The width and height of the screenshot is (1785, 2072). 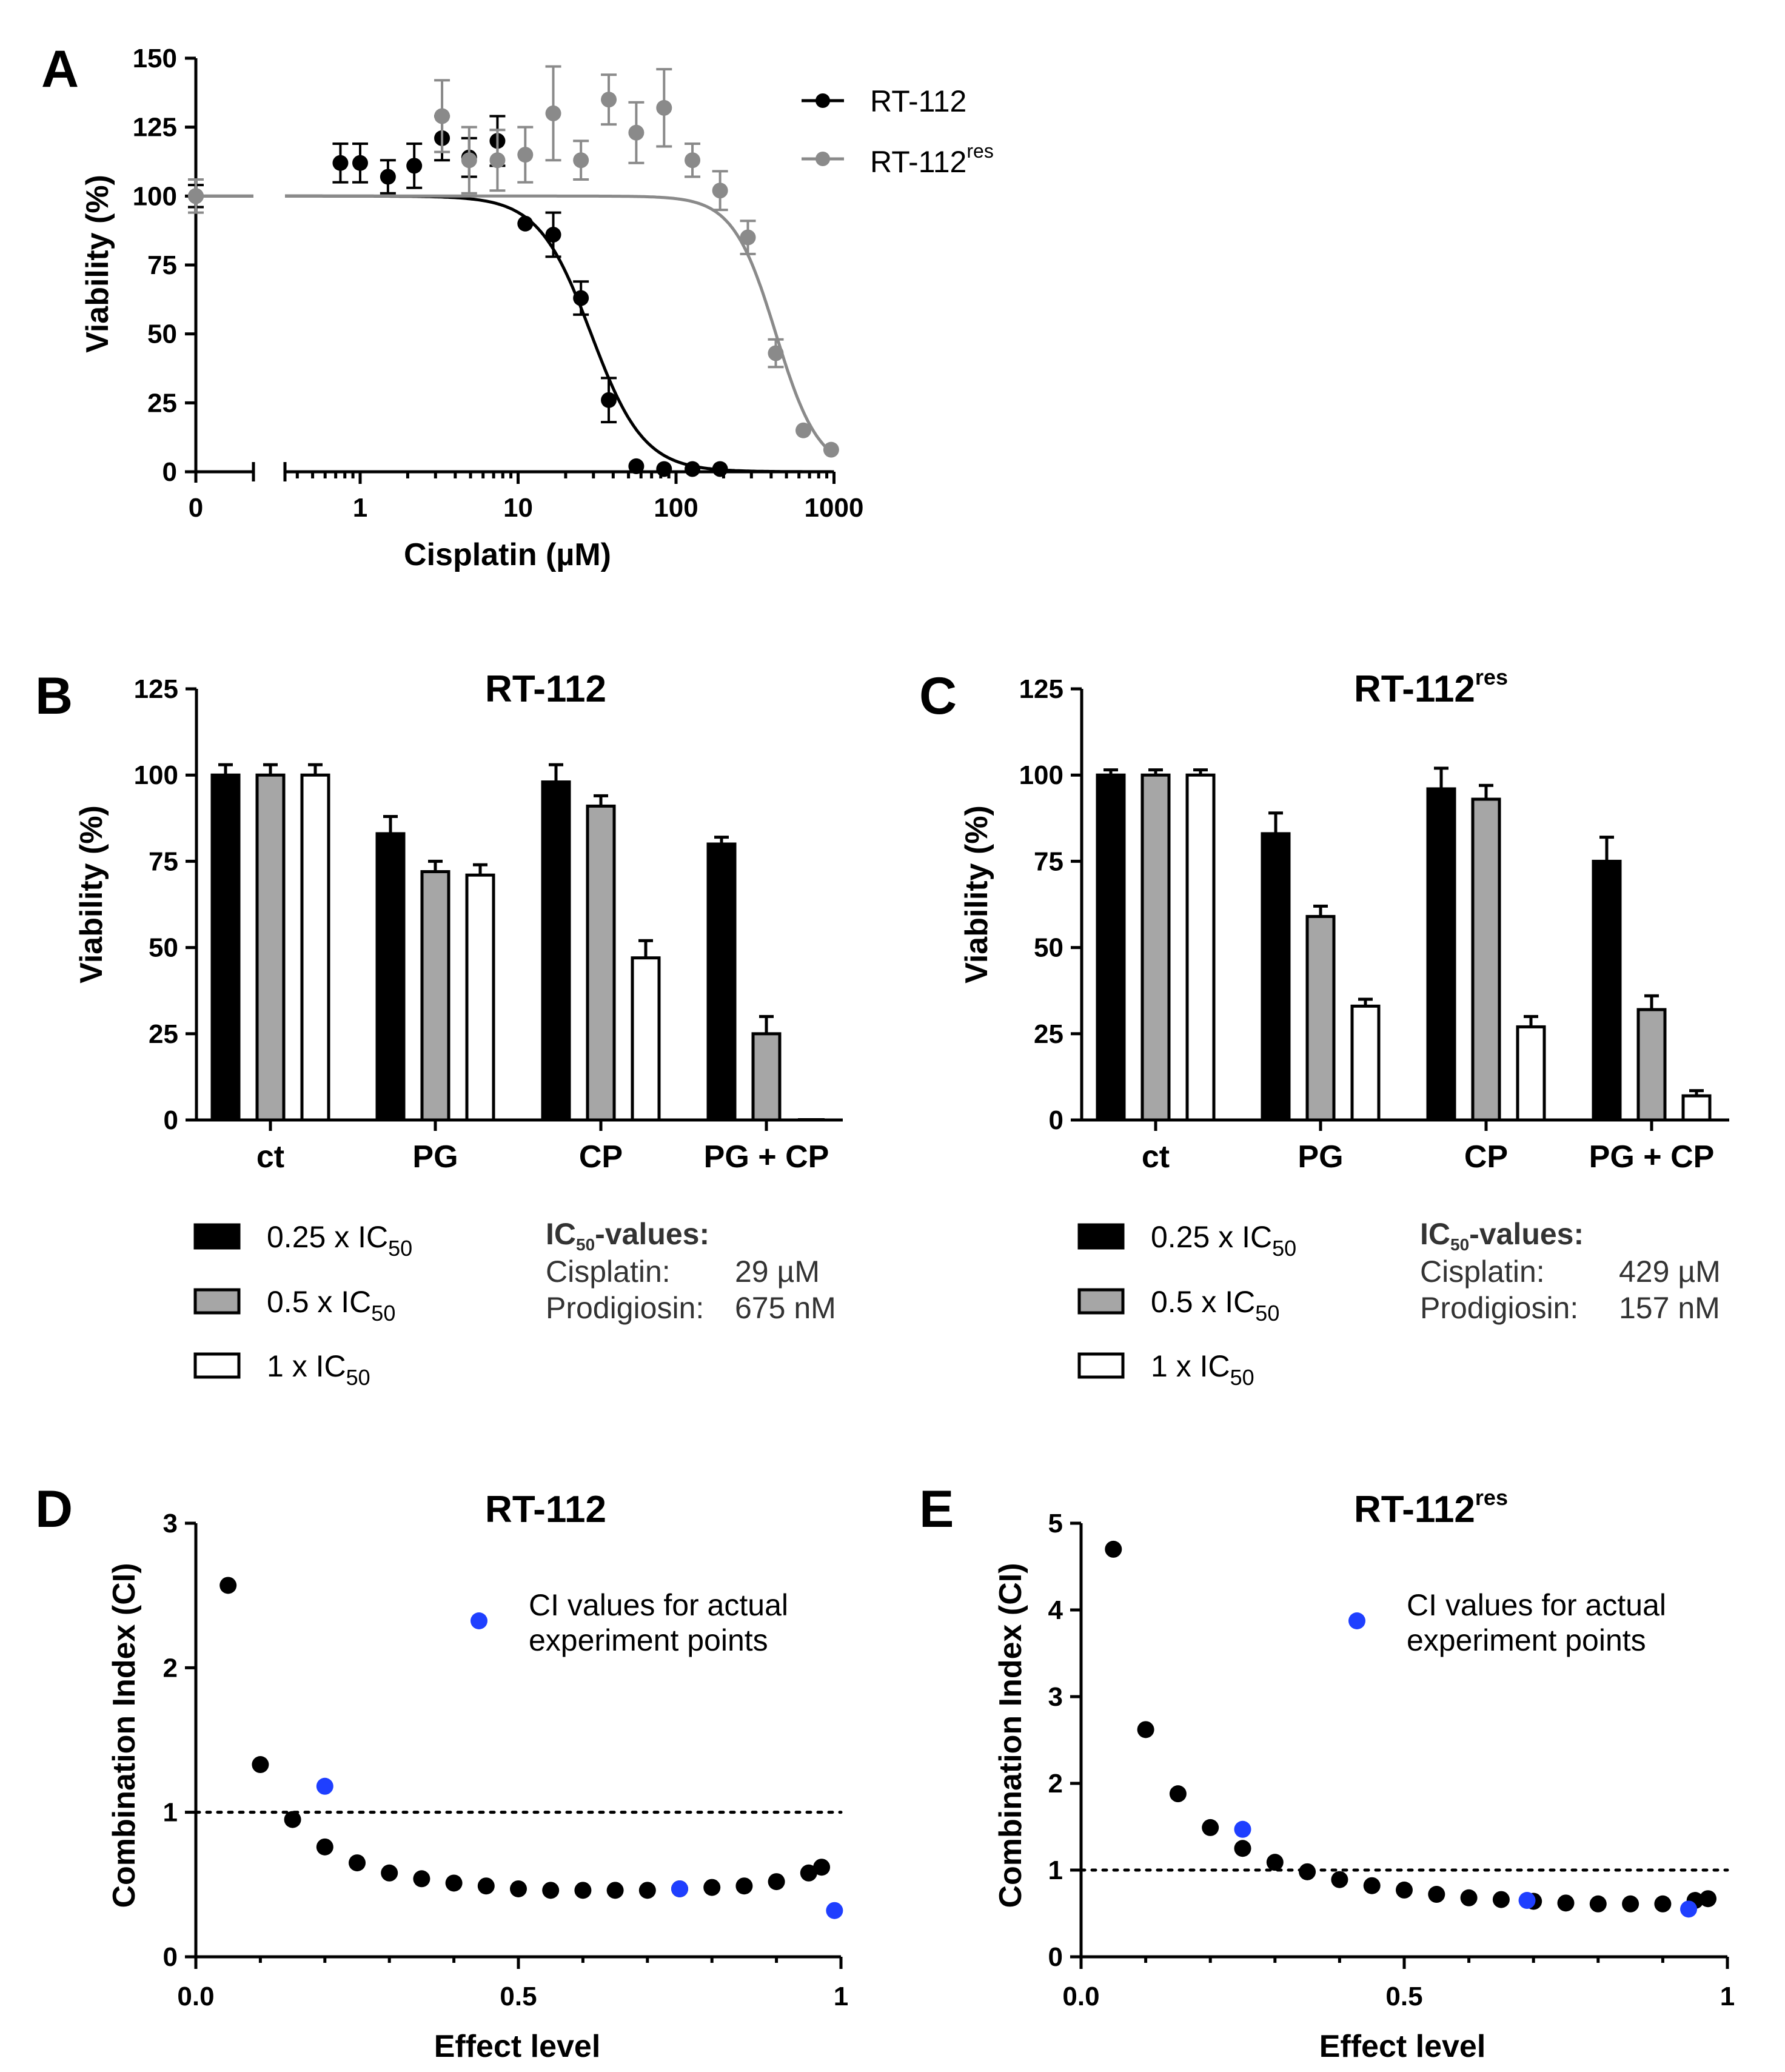 What do you see at coordinates (822, 100) in the screenshot?
I see `legend-marker-rt112` at bounding box center [822, 100].